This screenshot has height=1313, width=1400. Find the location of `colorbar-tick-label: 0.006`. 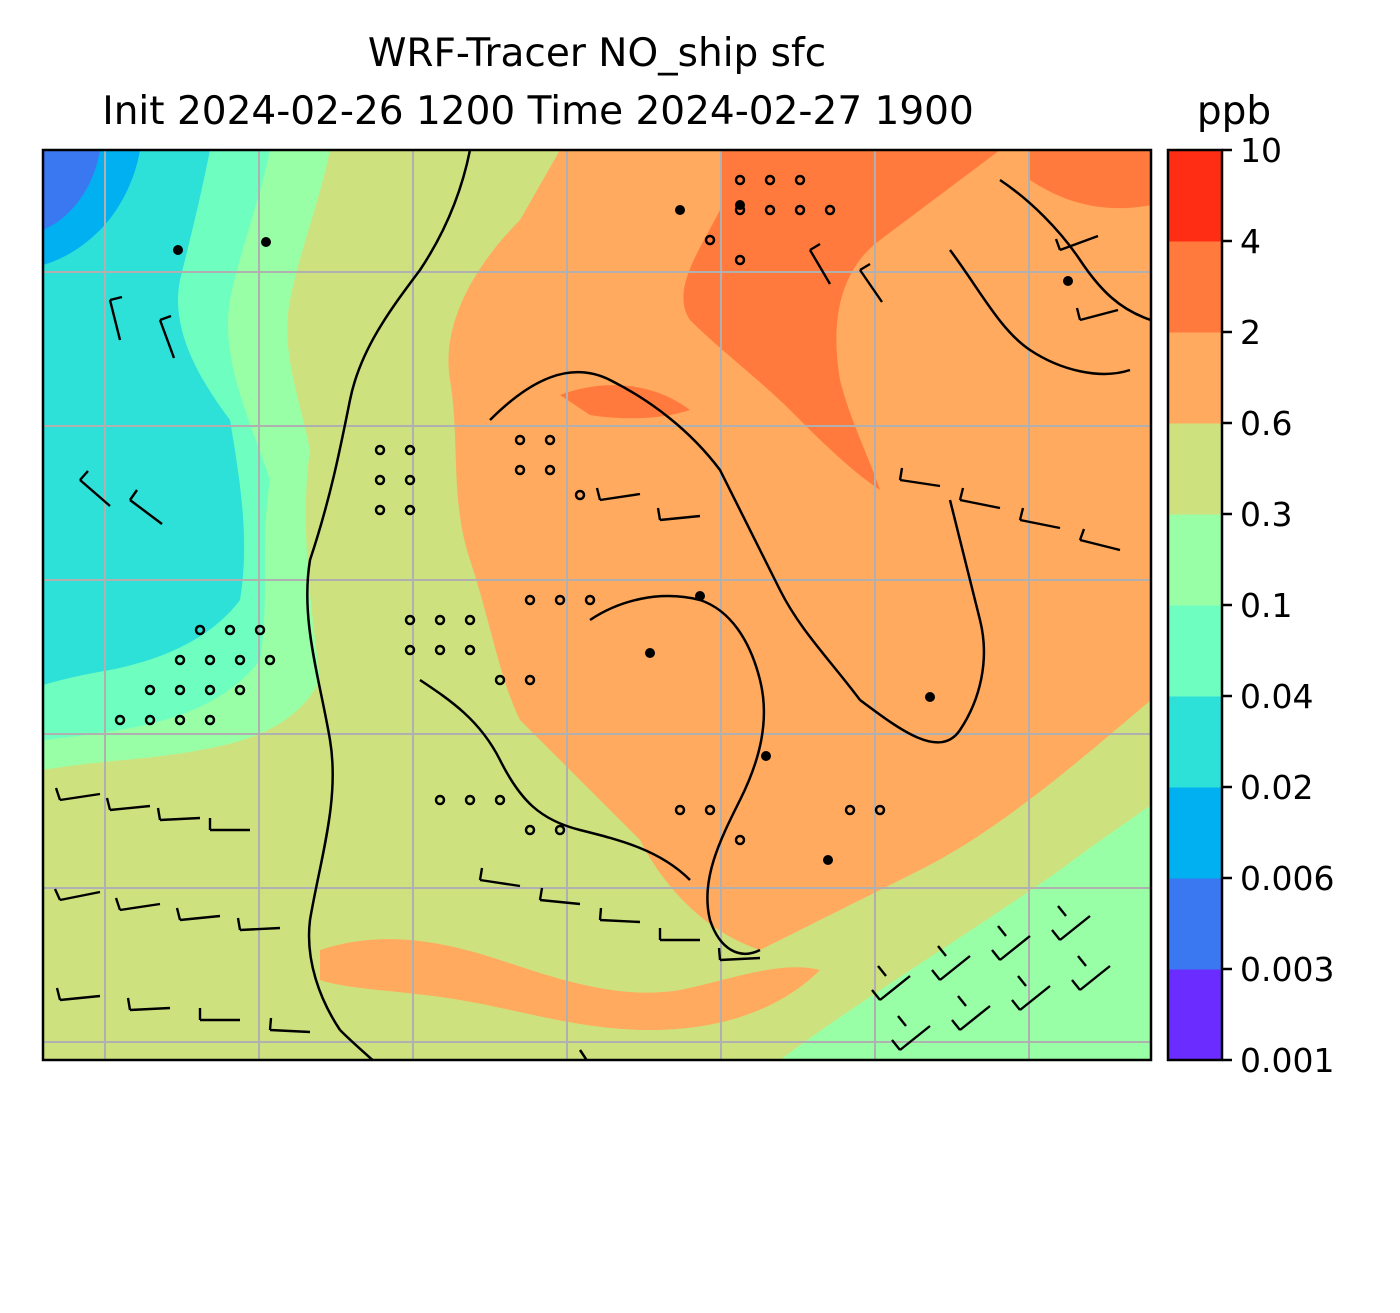

colorbar-tick-label: 0.006 is located at coordinates (1287, 878).